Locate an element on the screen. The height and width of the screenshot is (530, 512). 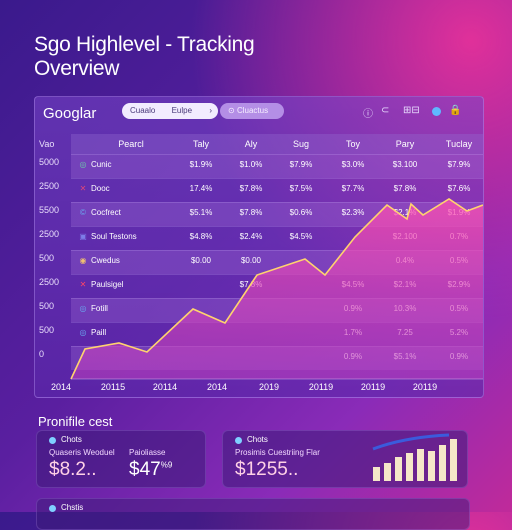
table-cell: $1.0% is located at coordinates (251, 164).